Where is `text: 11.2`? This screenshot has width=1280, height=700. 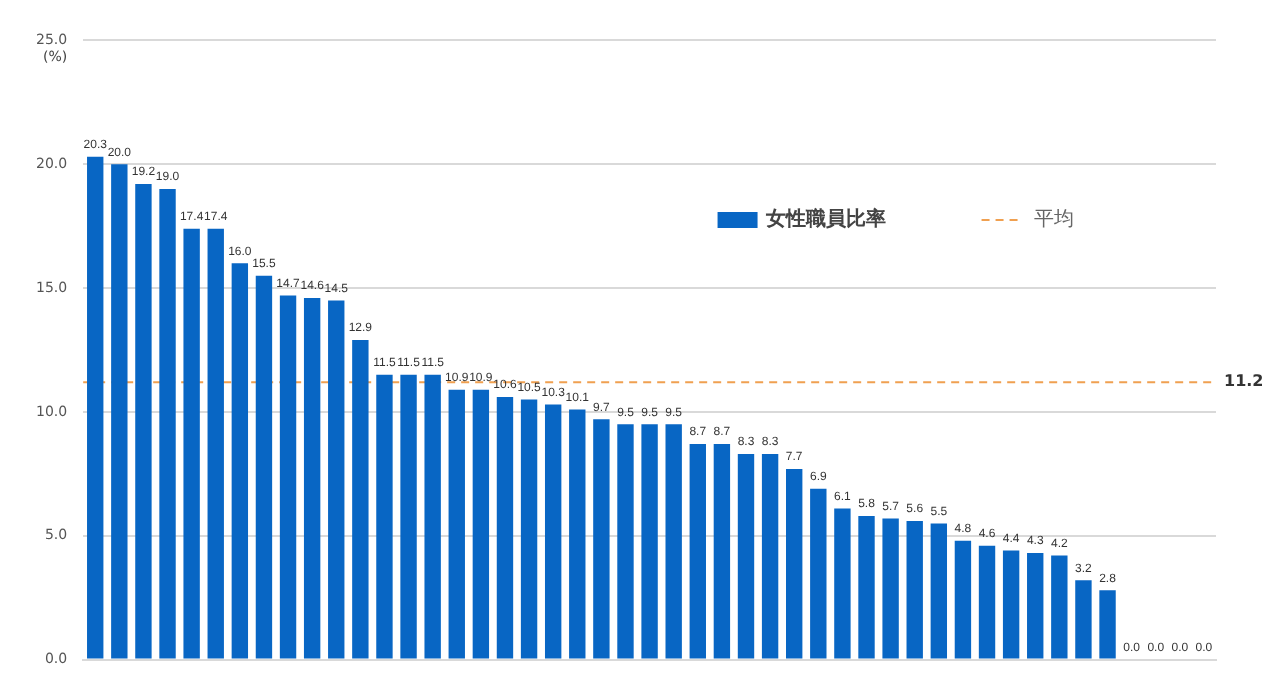
text: 11.2 is located at coordinates (1244, 381).